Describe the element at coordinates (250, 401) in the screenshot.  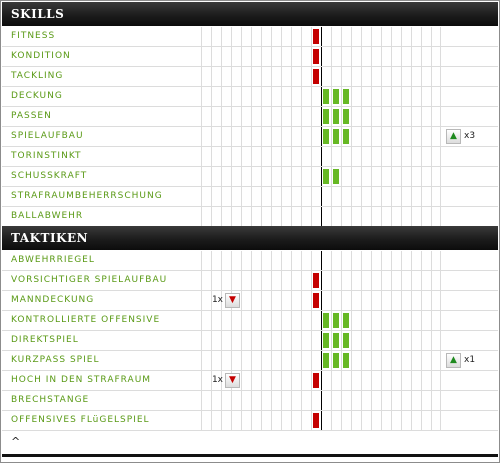
I see `attribute-row-brechstange: BRECHSTANGE` at that location.